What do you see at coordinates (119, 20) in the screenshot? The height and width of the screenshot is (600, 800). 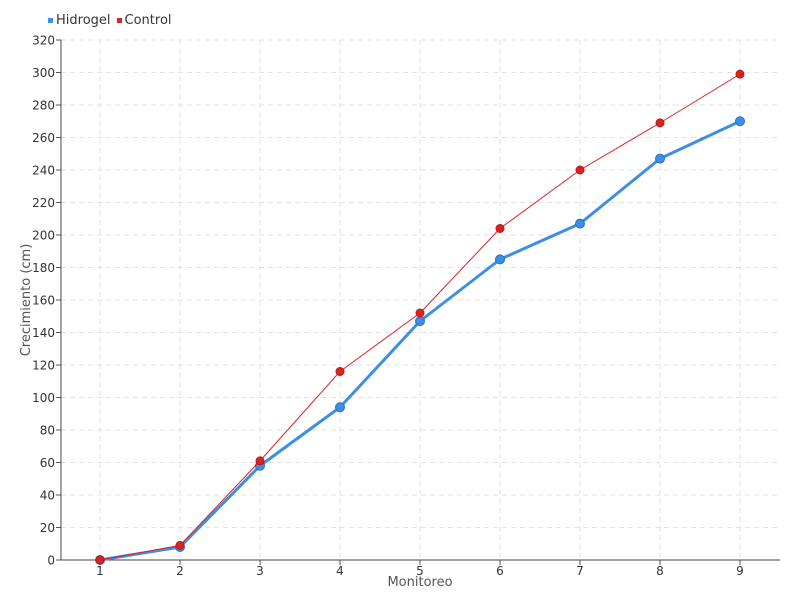 I see `legend-swatch-control` at bounding box center [119, 20].